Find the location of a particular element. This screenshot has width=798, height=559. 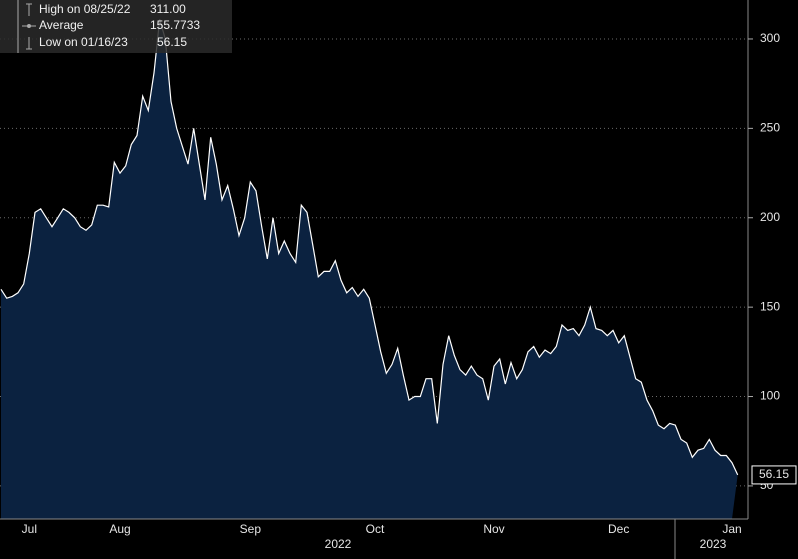

legend-label: Low on 01/16/23 is located at coordinates (83, 42).